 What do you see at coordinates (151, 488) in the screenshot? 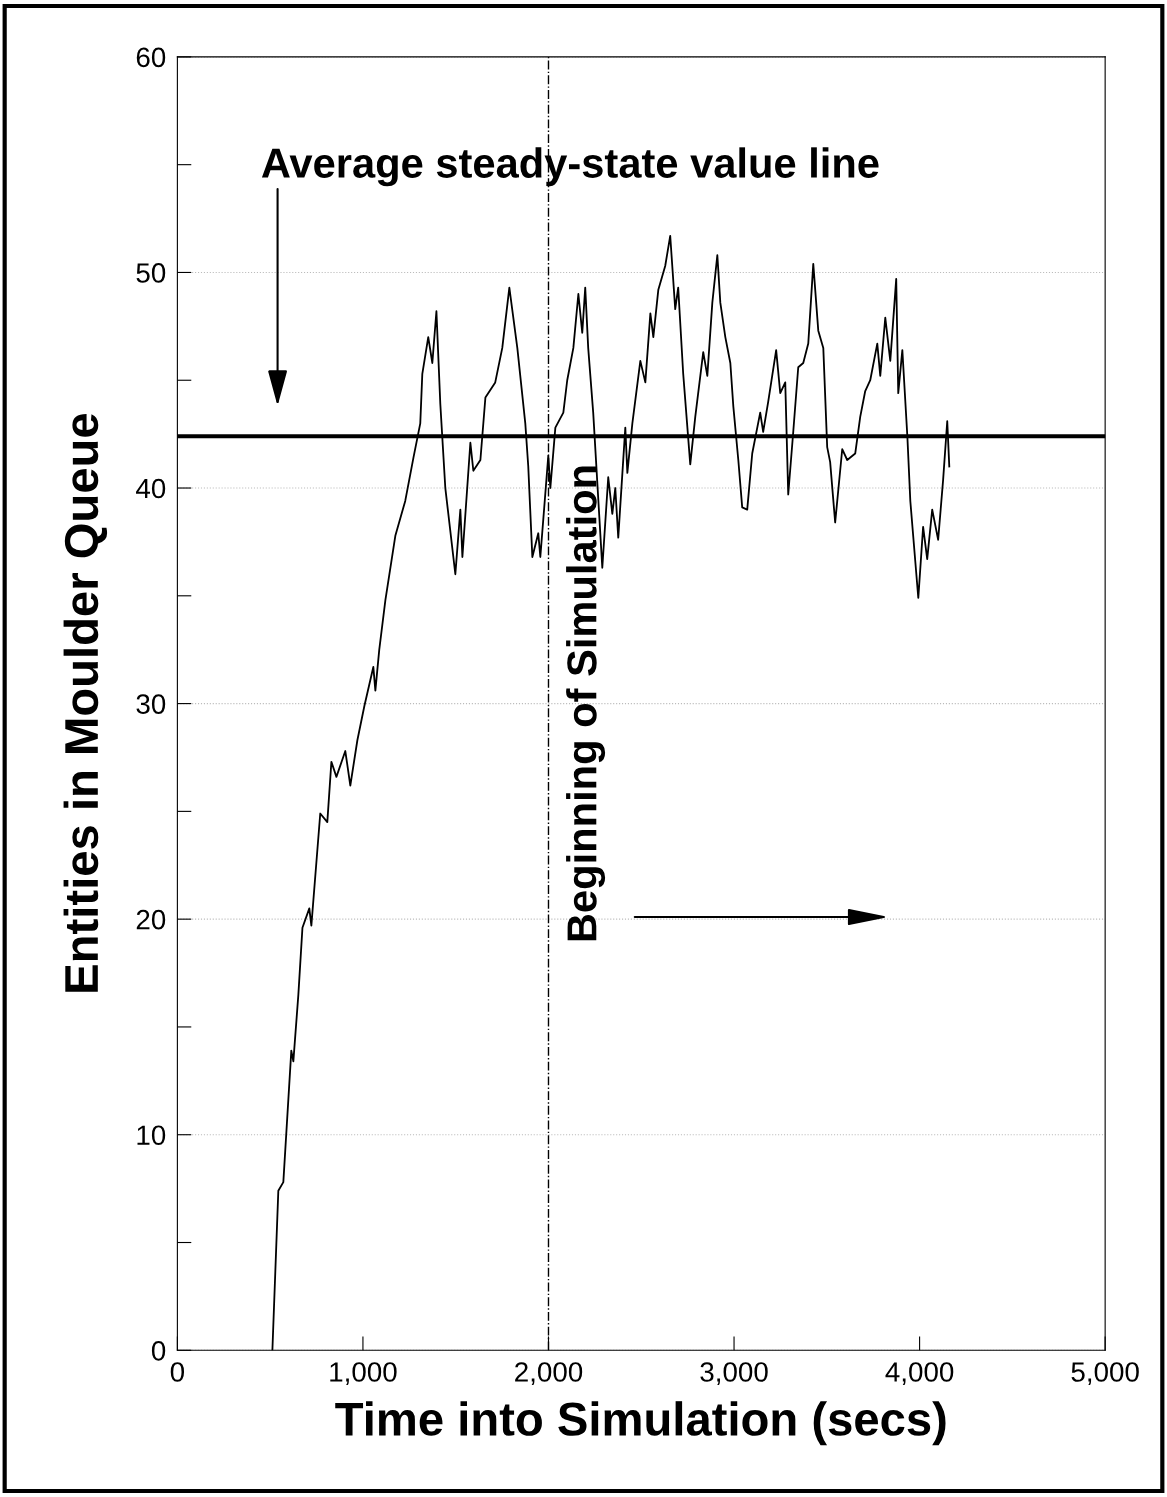
I see `y-tick-label: 40` at bounding box center [151, 488].